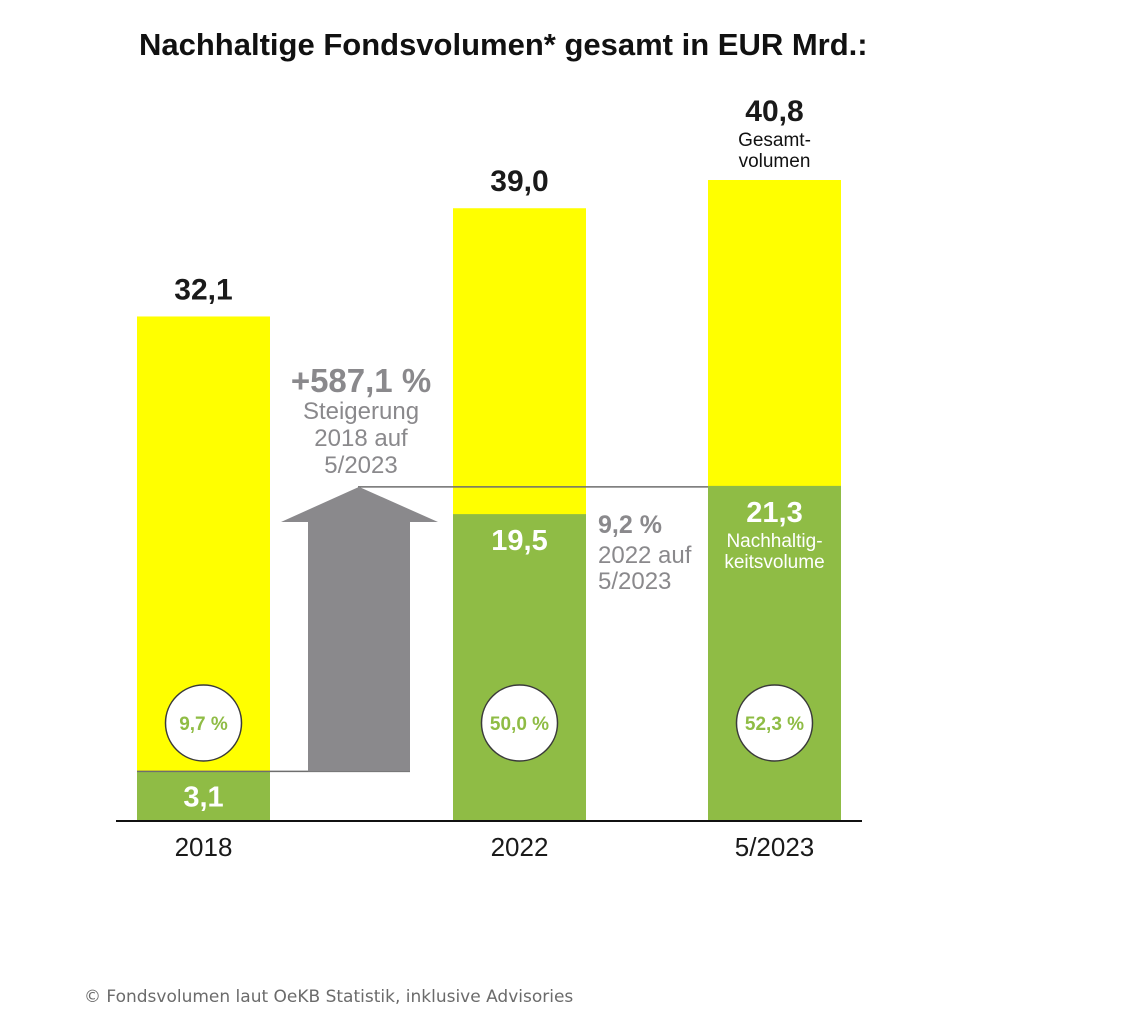 The height and width of the screenshot is (1024, 1127). I want to click on growth-long-text-line: 2018 auf, so click(361, 438).